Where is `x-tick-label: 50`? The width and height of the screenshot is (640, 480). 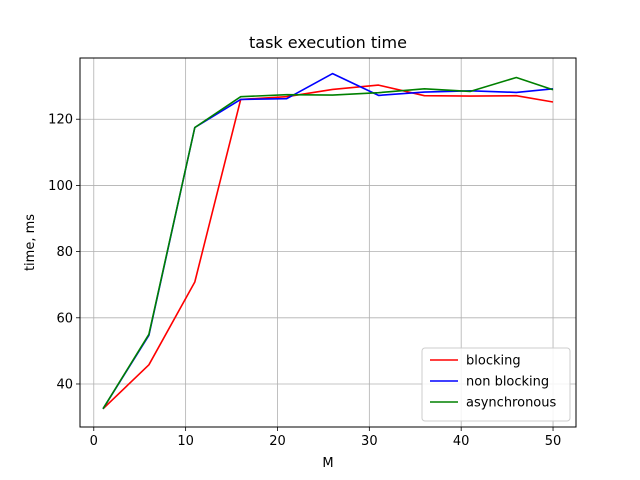 x-tick-label: 50 is located at coordinates (553, 441).